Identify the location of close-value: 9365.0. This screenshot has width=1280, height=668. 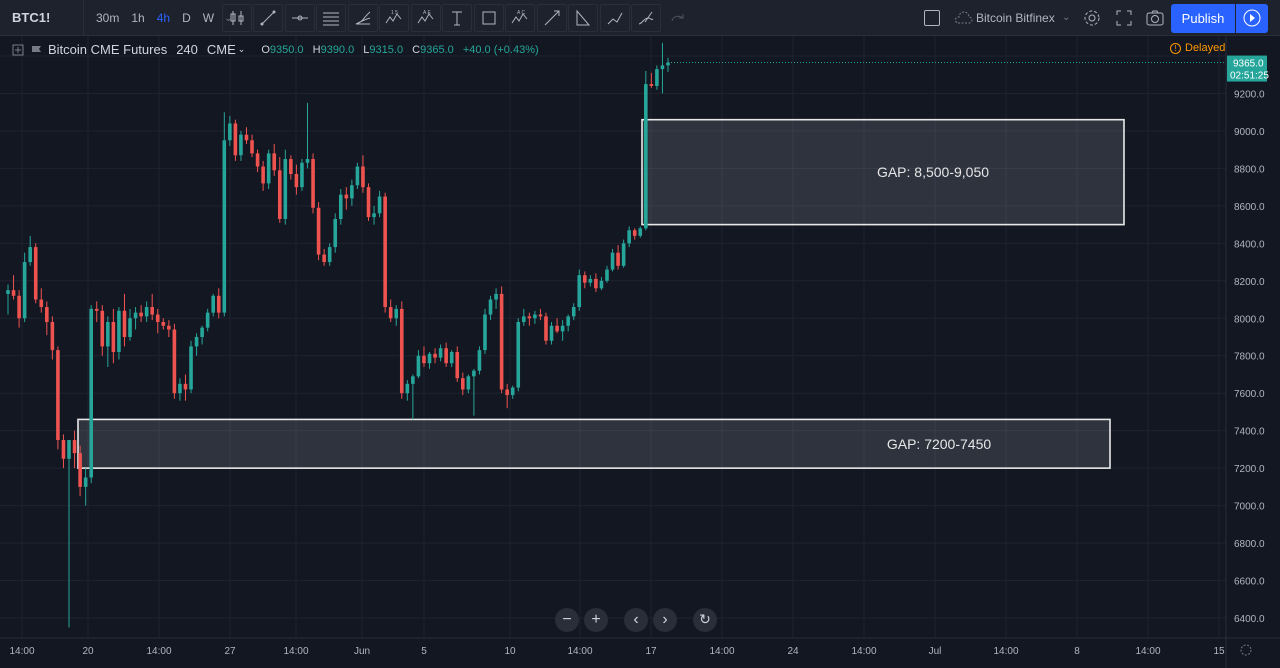
(437, 49).